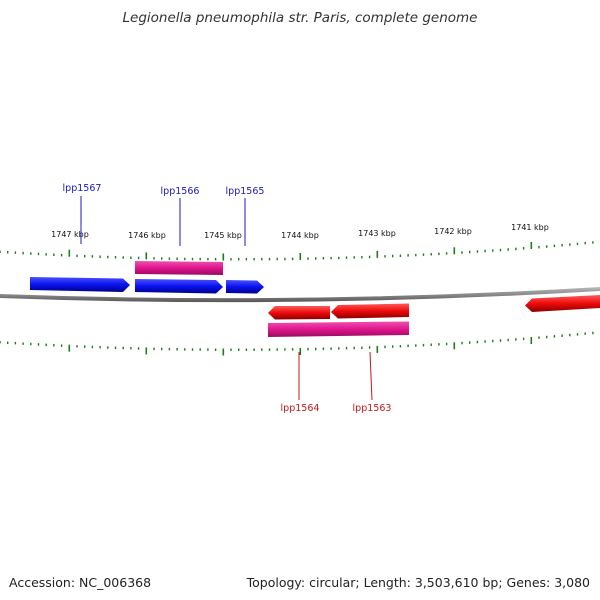 Image resolution: width=600 pixels, height=600 pixels. I want to click on genome-backbone, so click(300, 295).